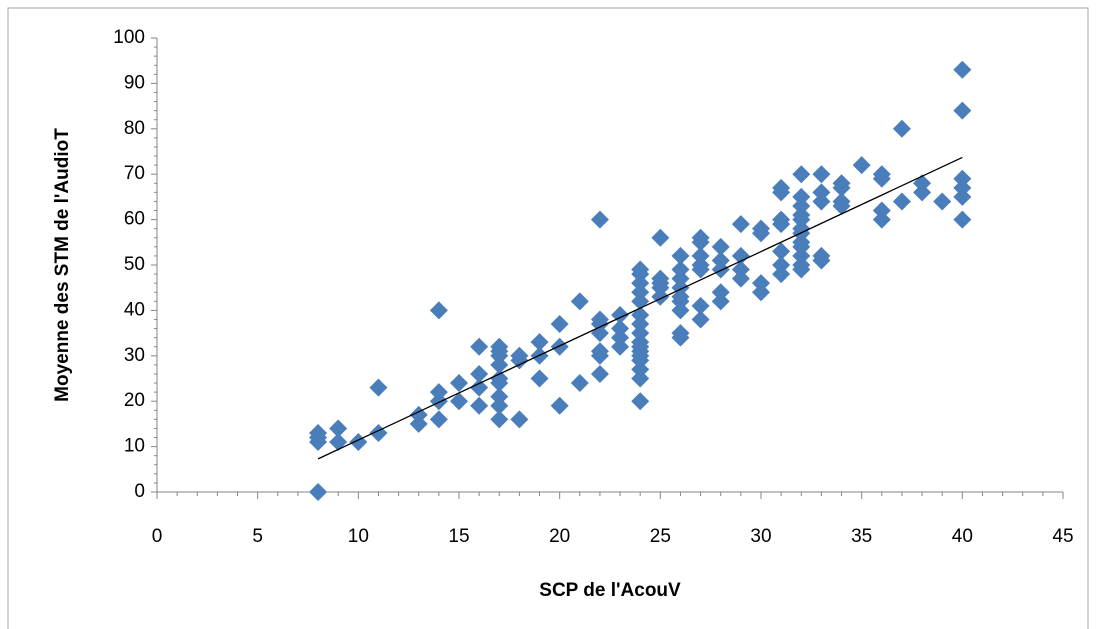 The width and height of the screenshot is (1097, 629). I want to click on x-tick-label: 45, so click(1062, 536).